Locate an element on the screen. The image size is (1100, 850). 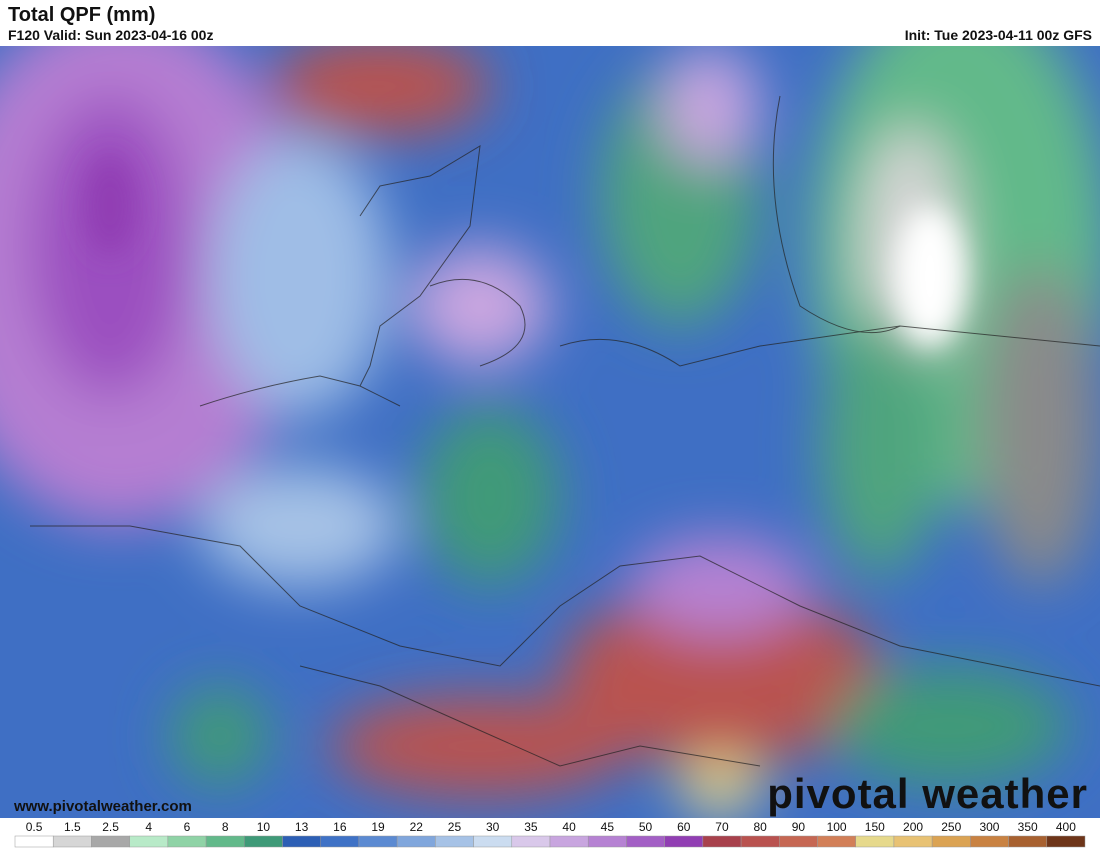
colorbar-label: 30 is located at coordinates (493, 827).